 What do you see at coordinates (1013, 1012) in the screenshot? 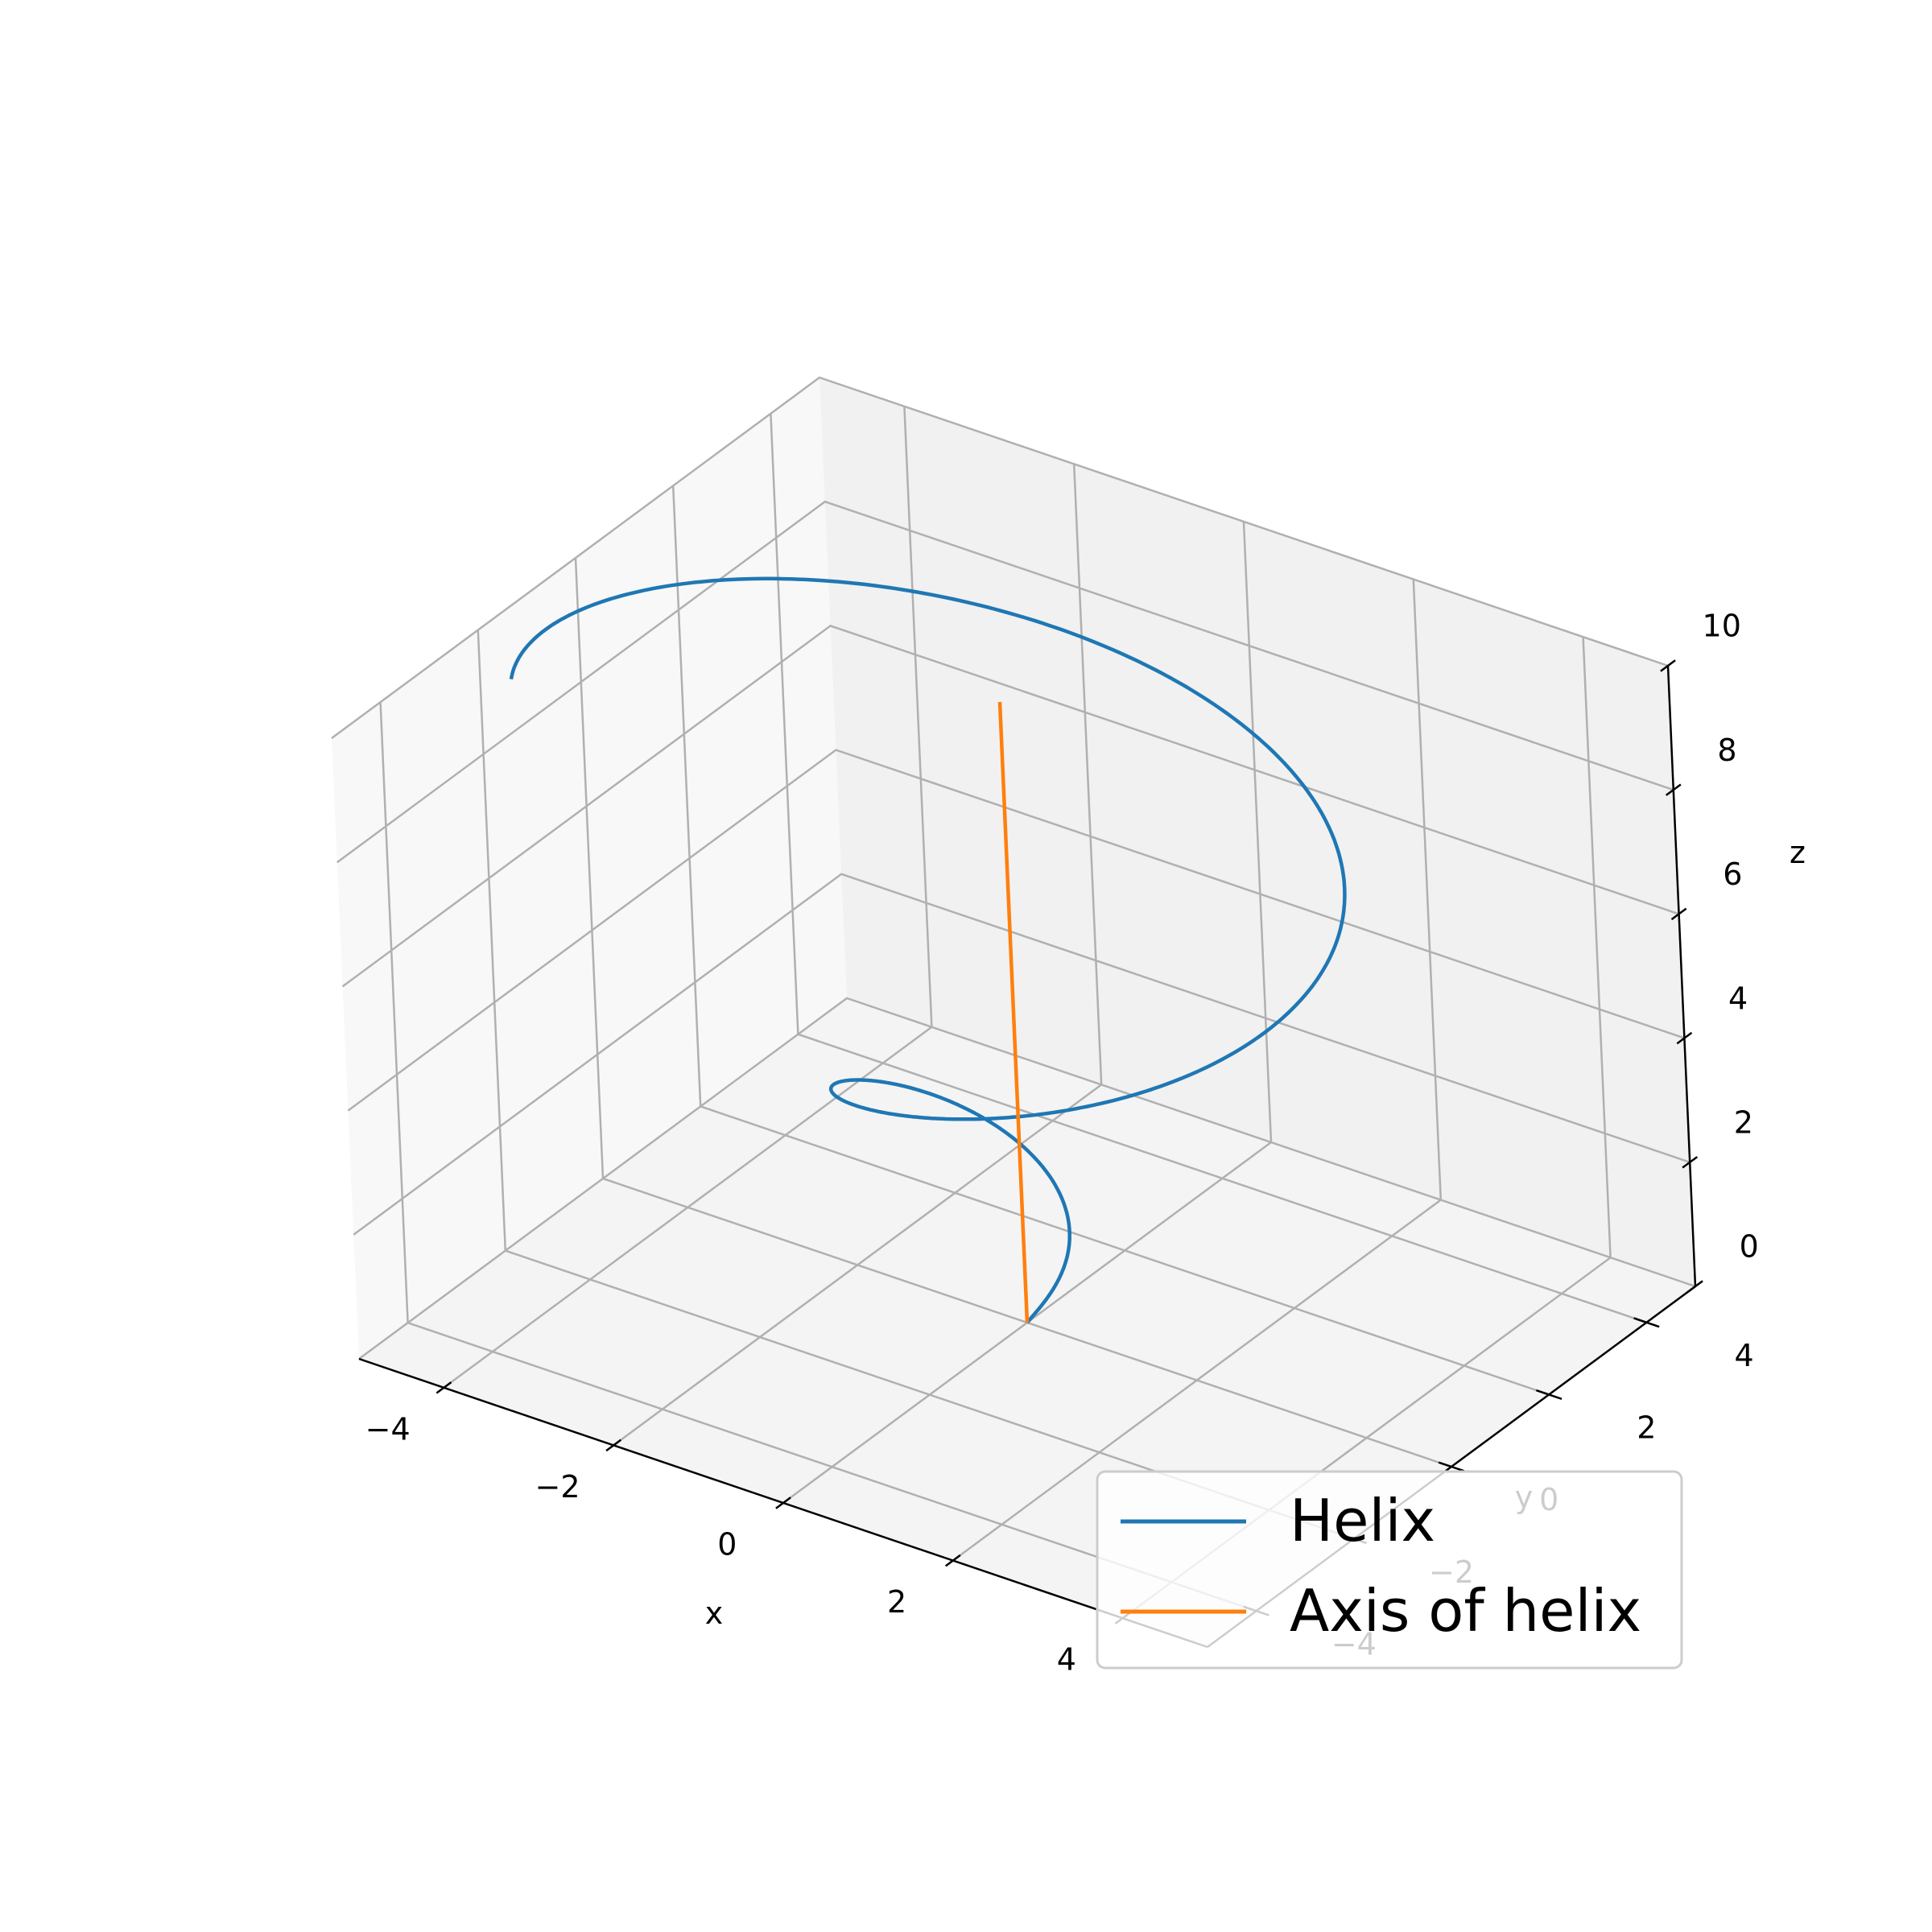
I see `helix-axis-line` at bounding box center [1013, 1012].